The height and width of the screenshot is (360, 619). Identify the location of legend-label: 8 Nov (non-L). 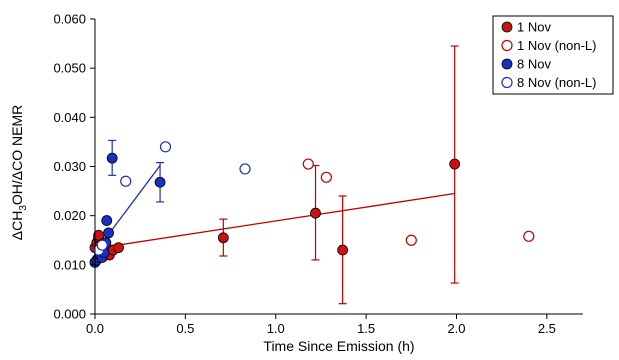
(556, 82).